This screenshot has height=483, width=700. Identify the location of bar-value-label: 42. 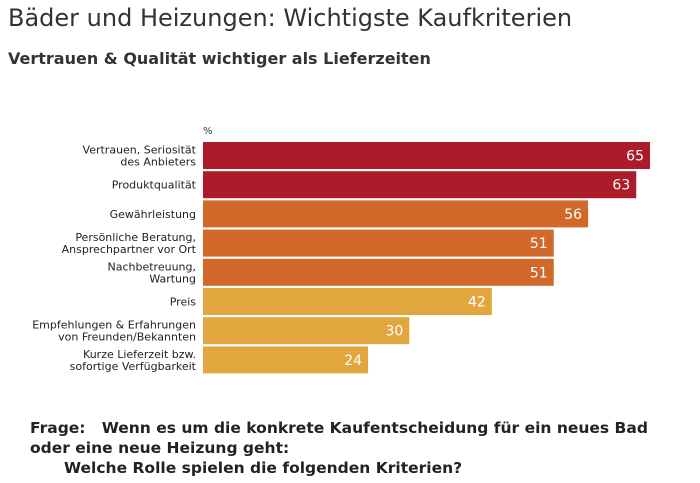
(477, 303).